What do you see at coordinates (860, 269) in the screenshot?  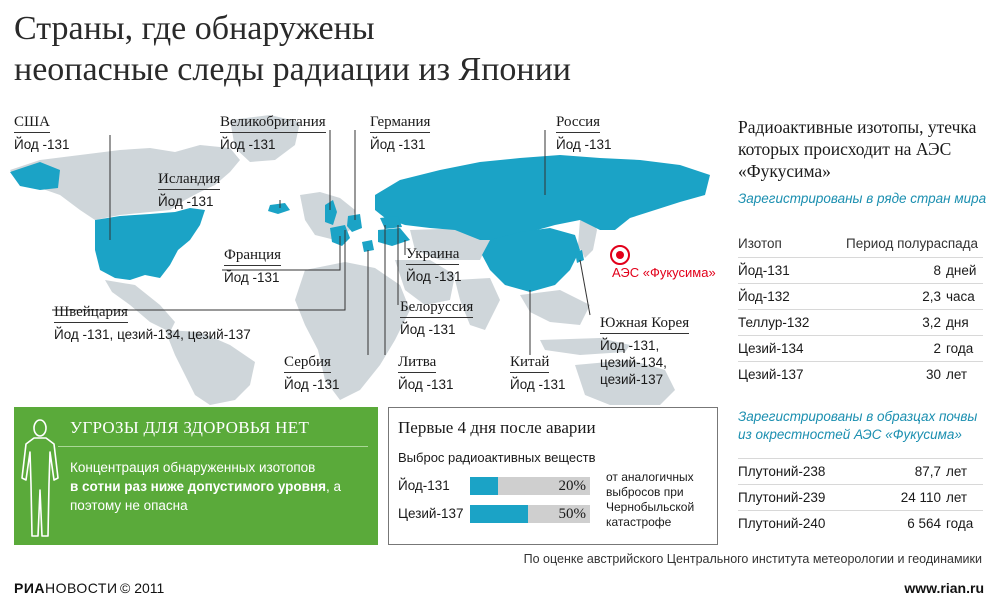 I see `table-row: Йод-131 8 дней` at bounding box center [860, 269].